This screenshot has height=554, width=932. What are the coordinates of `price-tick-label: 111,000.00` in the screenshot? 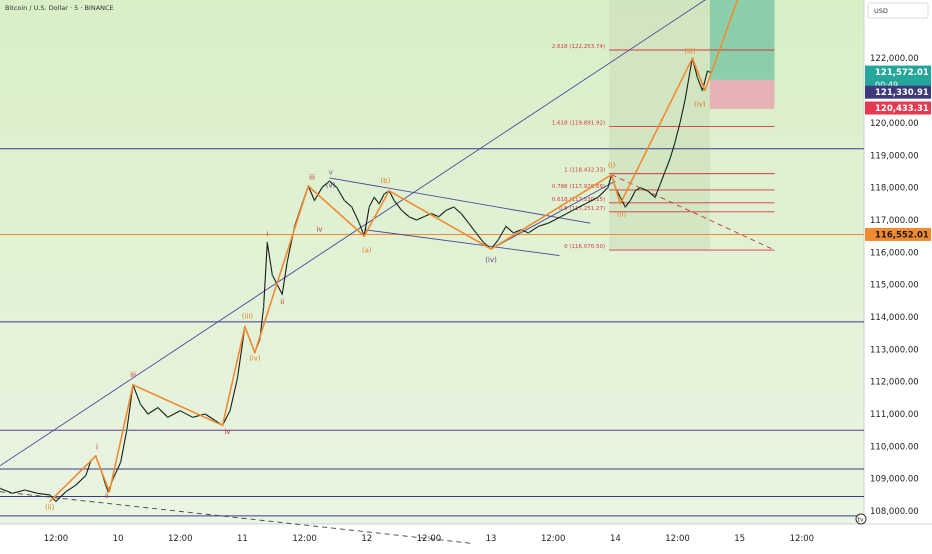 It's located at (894, 415).